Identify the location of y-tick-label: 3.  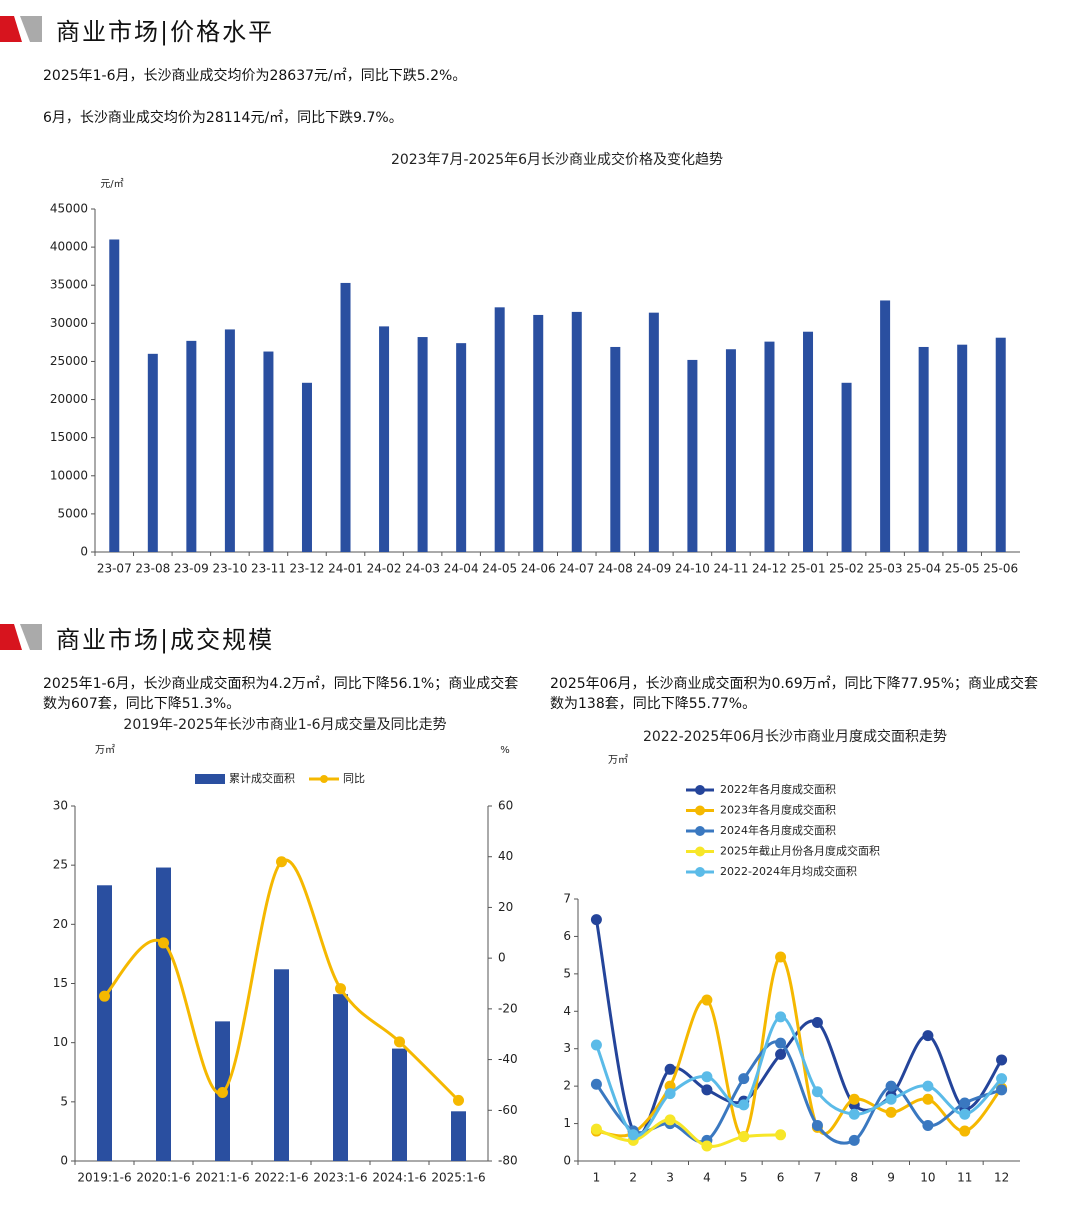
(567, 1048).